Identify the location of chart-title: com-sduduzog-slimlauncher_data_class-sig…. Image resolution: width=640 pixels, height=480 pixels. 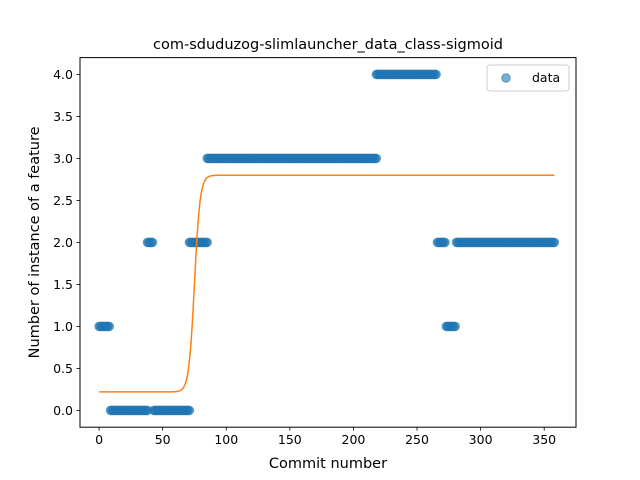
(328, 45).